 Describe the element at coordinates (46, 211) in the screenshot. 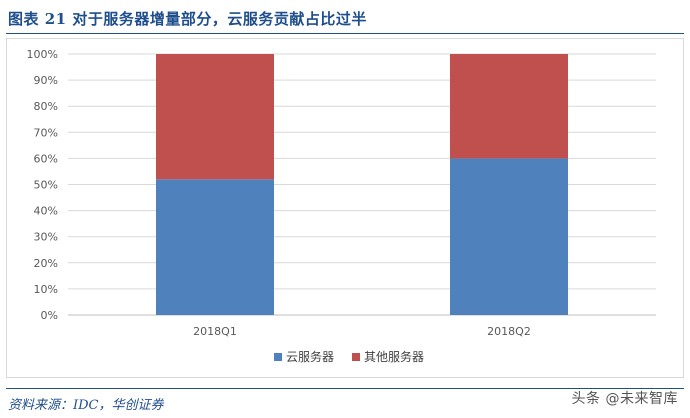

I see `y-tick-label: 40%` at that location.